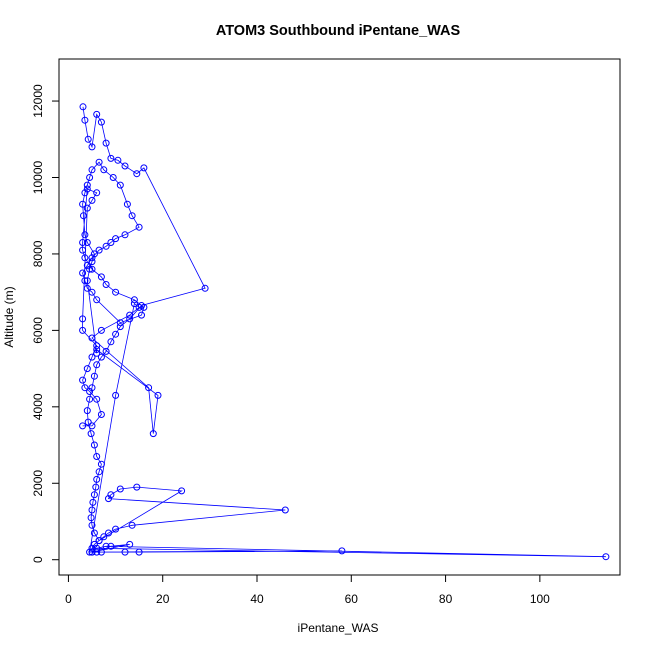  What do you see at coordinates (45, 323) in the screenshot?
I see `y-axis: 0 2000 4000 6000 8000 10000 12000` at bounding box center [45, 323].